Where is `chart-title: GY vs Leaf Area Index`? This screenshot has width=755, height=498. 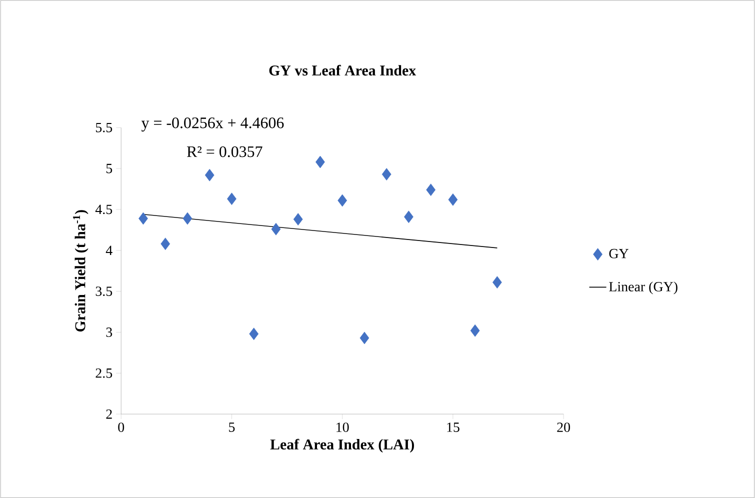 chart-title: GY vs Leaf Area Index is located at coordinates (342, 70).